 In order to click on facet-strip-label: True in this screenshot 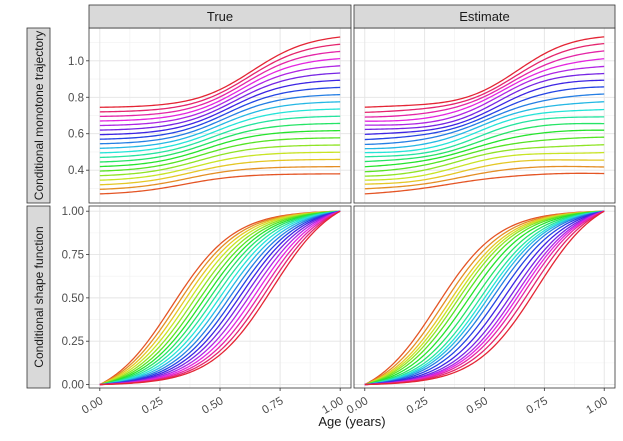, I will do `click(220, 16)`.